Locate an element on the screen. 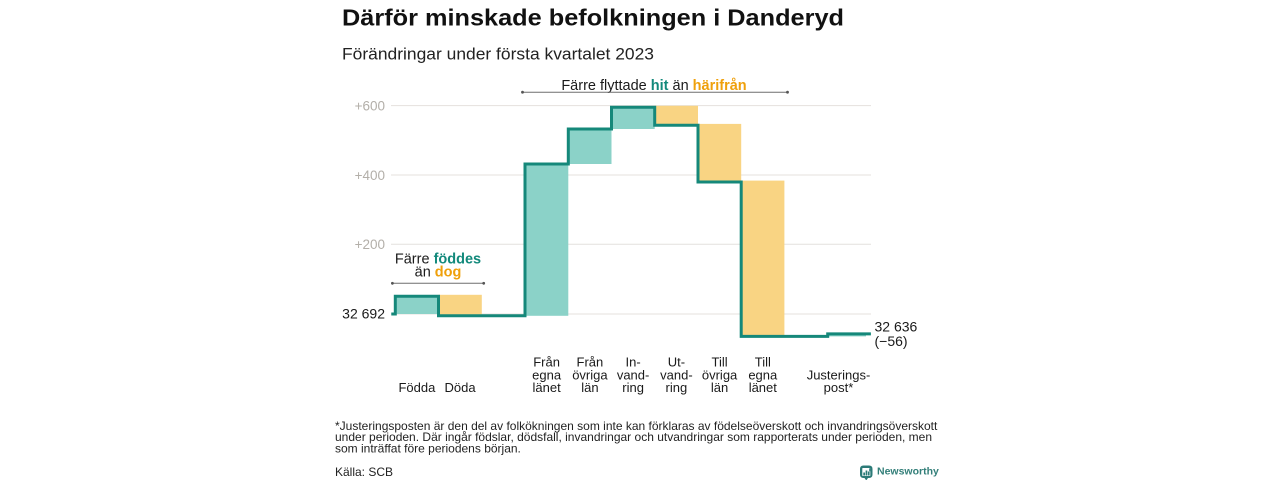 Image resolution: width=1280 pixels, height=480 pixels. svg-text: +400 is located at coordinates (370, 175).